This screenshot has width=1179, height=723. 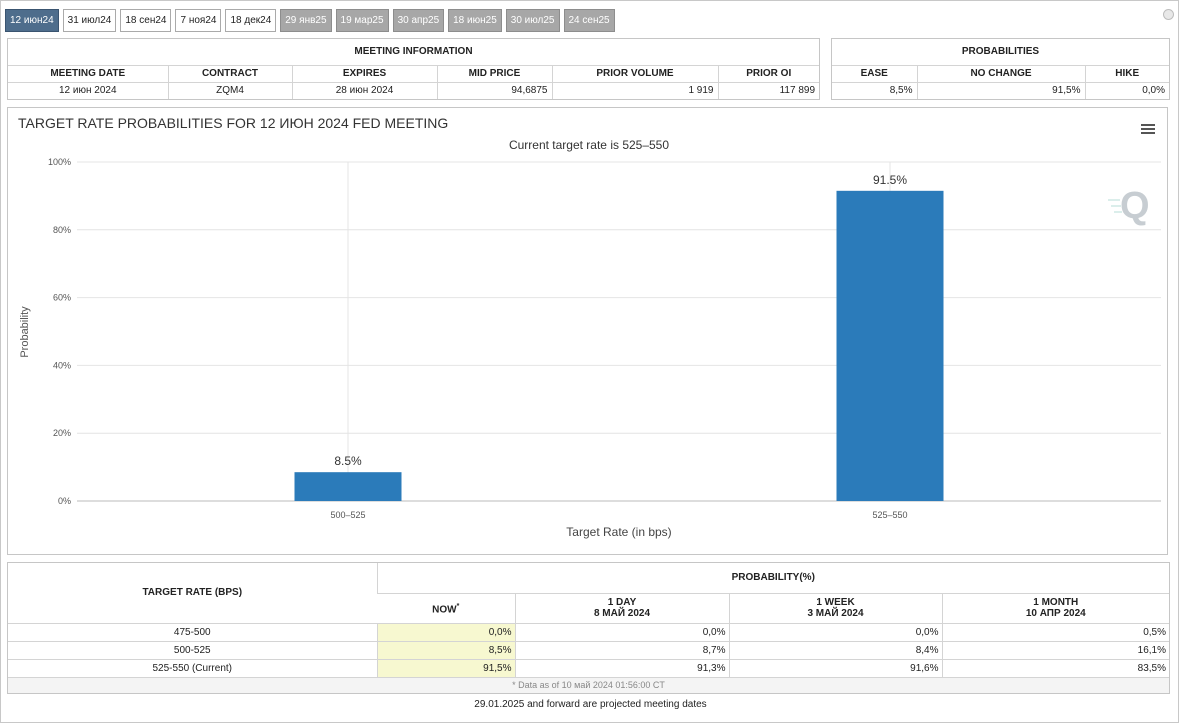 What do you see at coordinates (1126, 90) in the screenshot?
I see `hike-value: 0,0%` at bounding box center [1126, 90].